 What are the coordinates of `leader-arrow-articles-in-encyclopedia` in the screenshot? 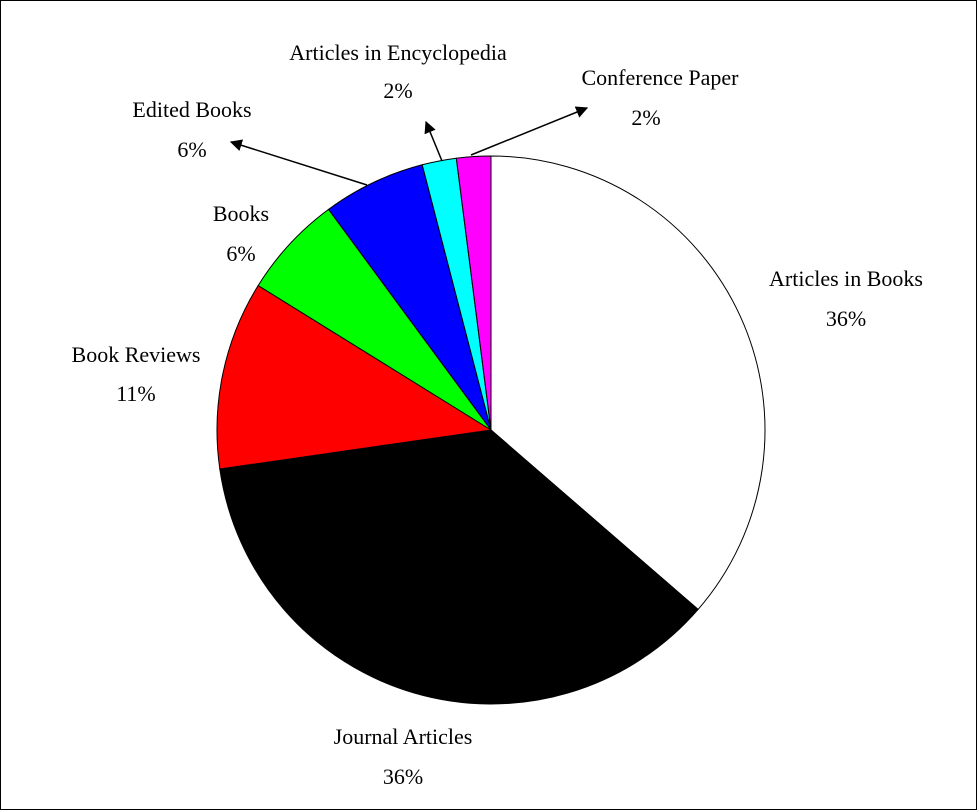 It's located at (433, 141).